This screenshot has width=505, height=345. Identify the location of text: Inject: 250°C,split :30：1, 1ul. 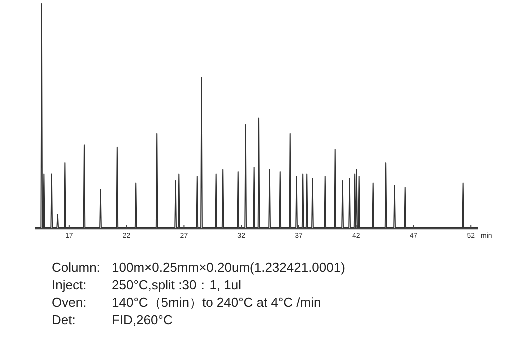
(147, 285).